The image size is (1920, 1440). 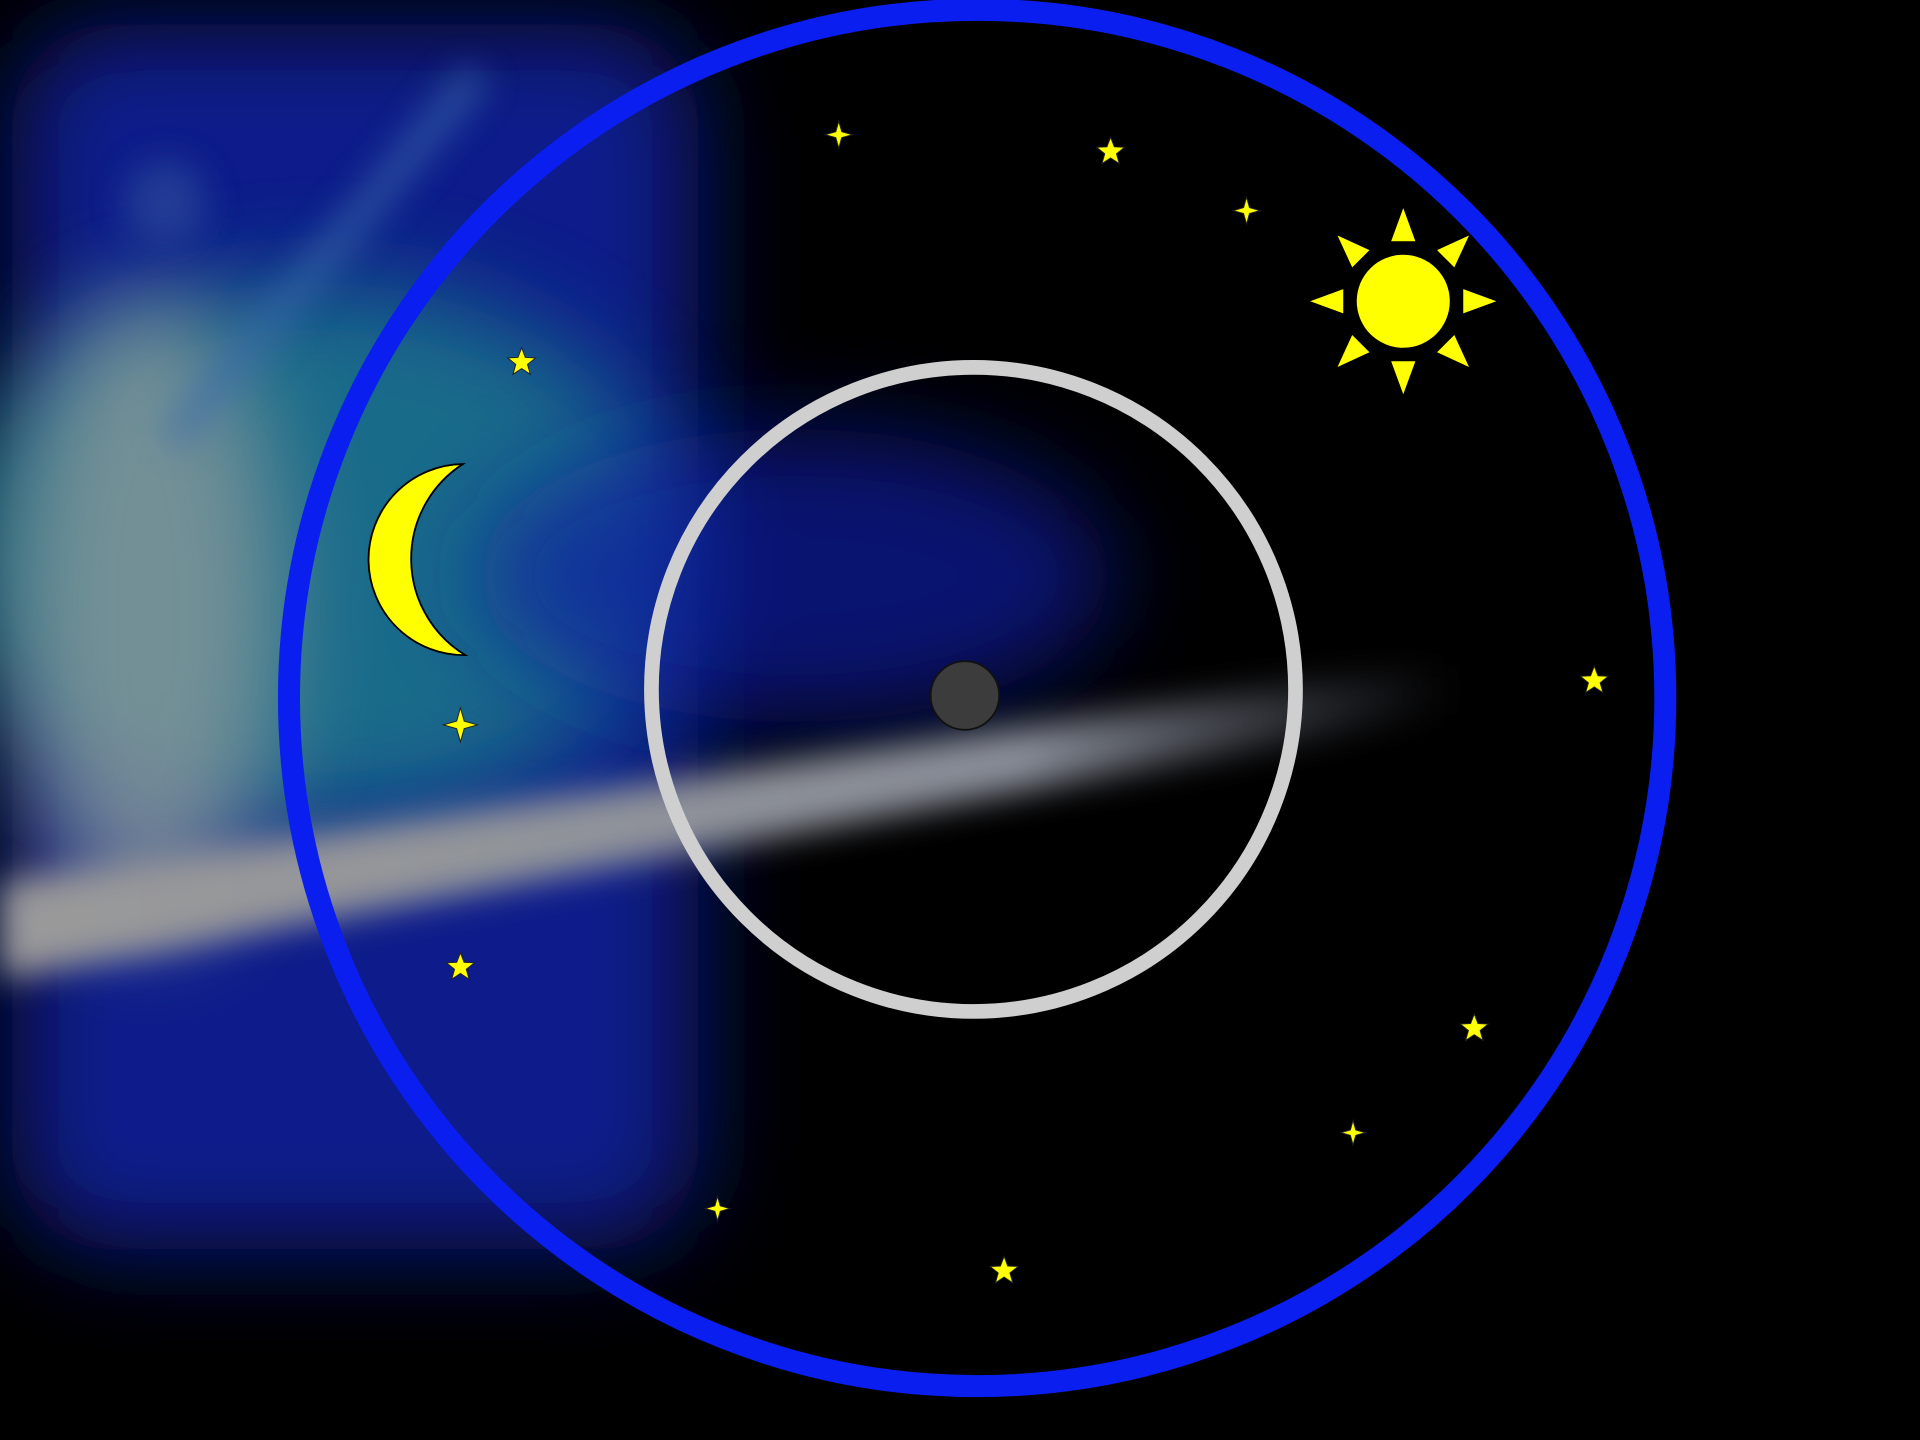 I want to click on sun, so click(x=1403, y=301).